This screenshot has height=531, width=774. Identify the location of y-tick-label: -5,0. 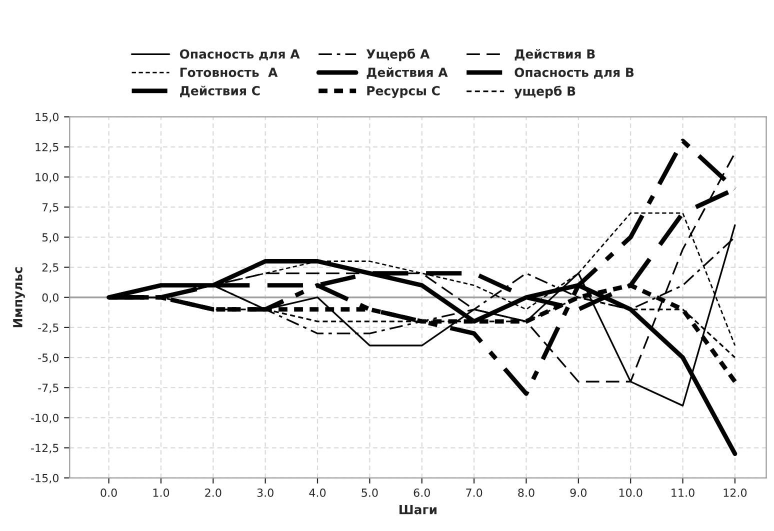
(48, 359).